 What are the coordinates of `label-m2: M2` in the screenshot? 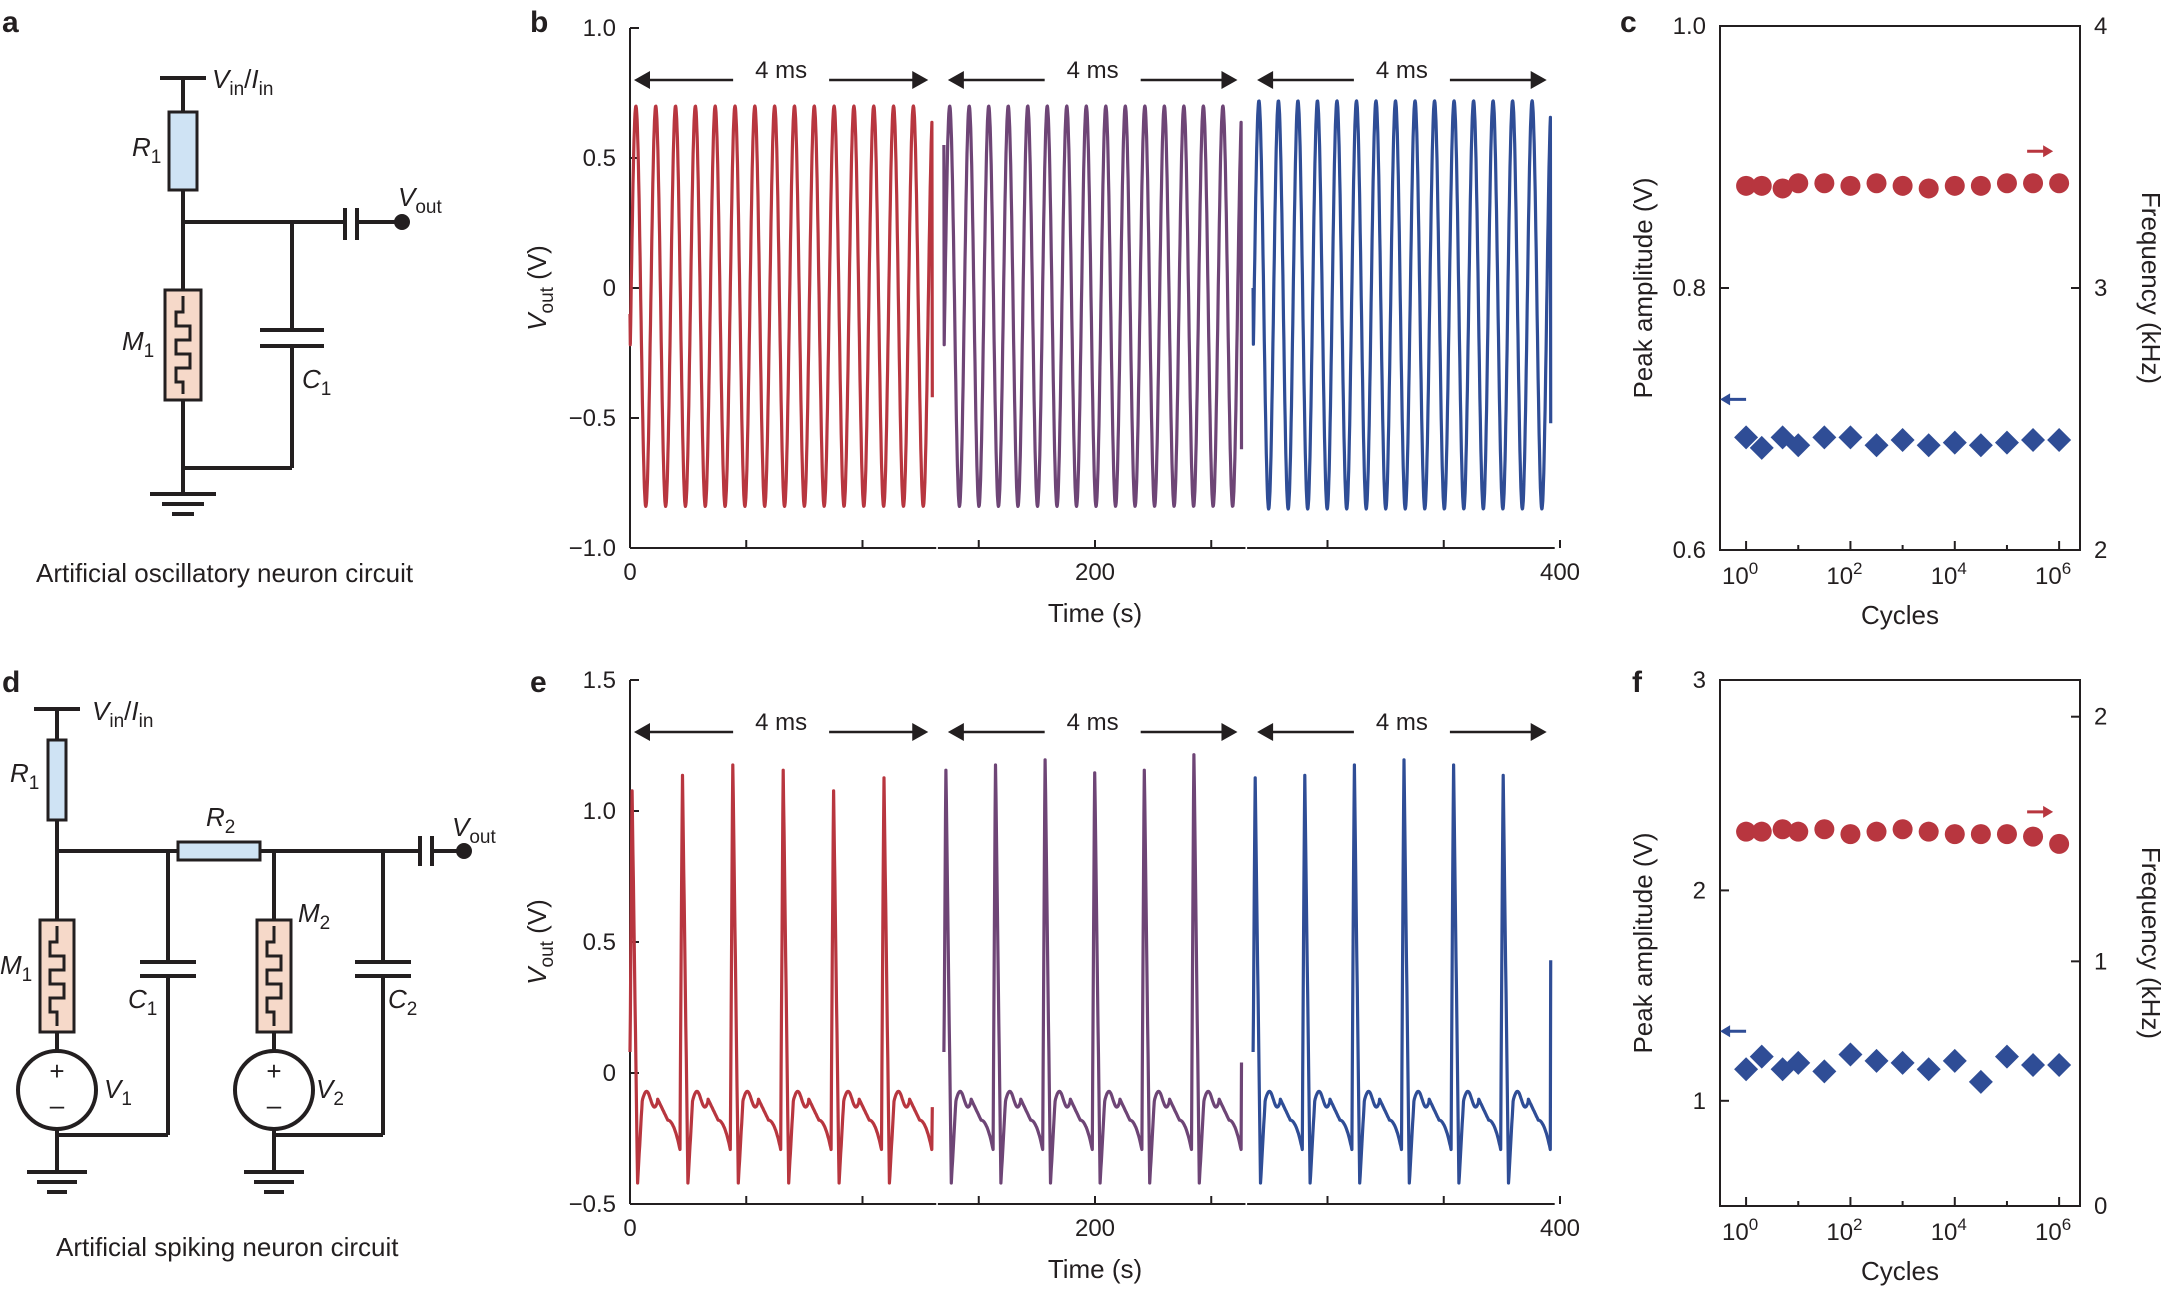 It's located at (314, 916).